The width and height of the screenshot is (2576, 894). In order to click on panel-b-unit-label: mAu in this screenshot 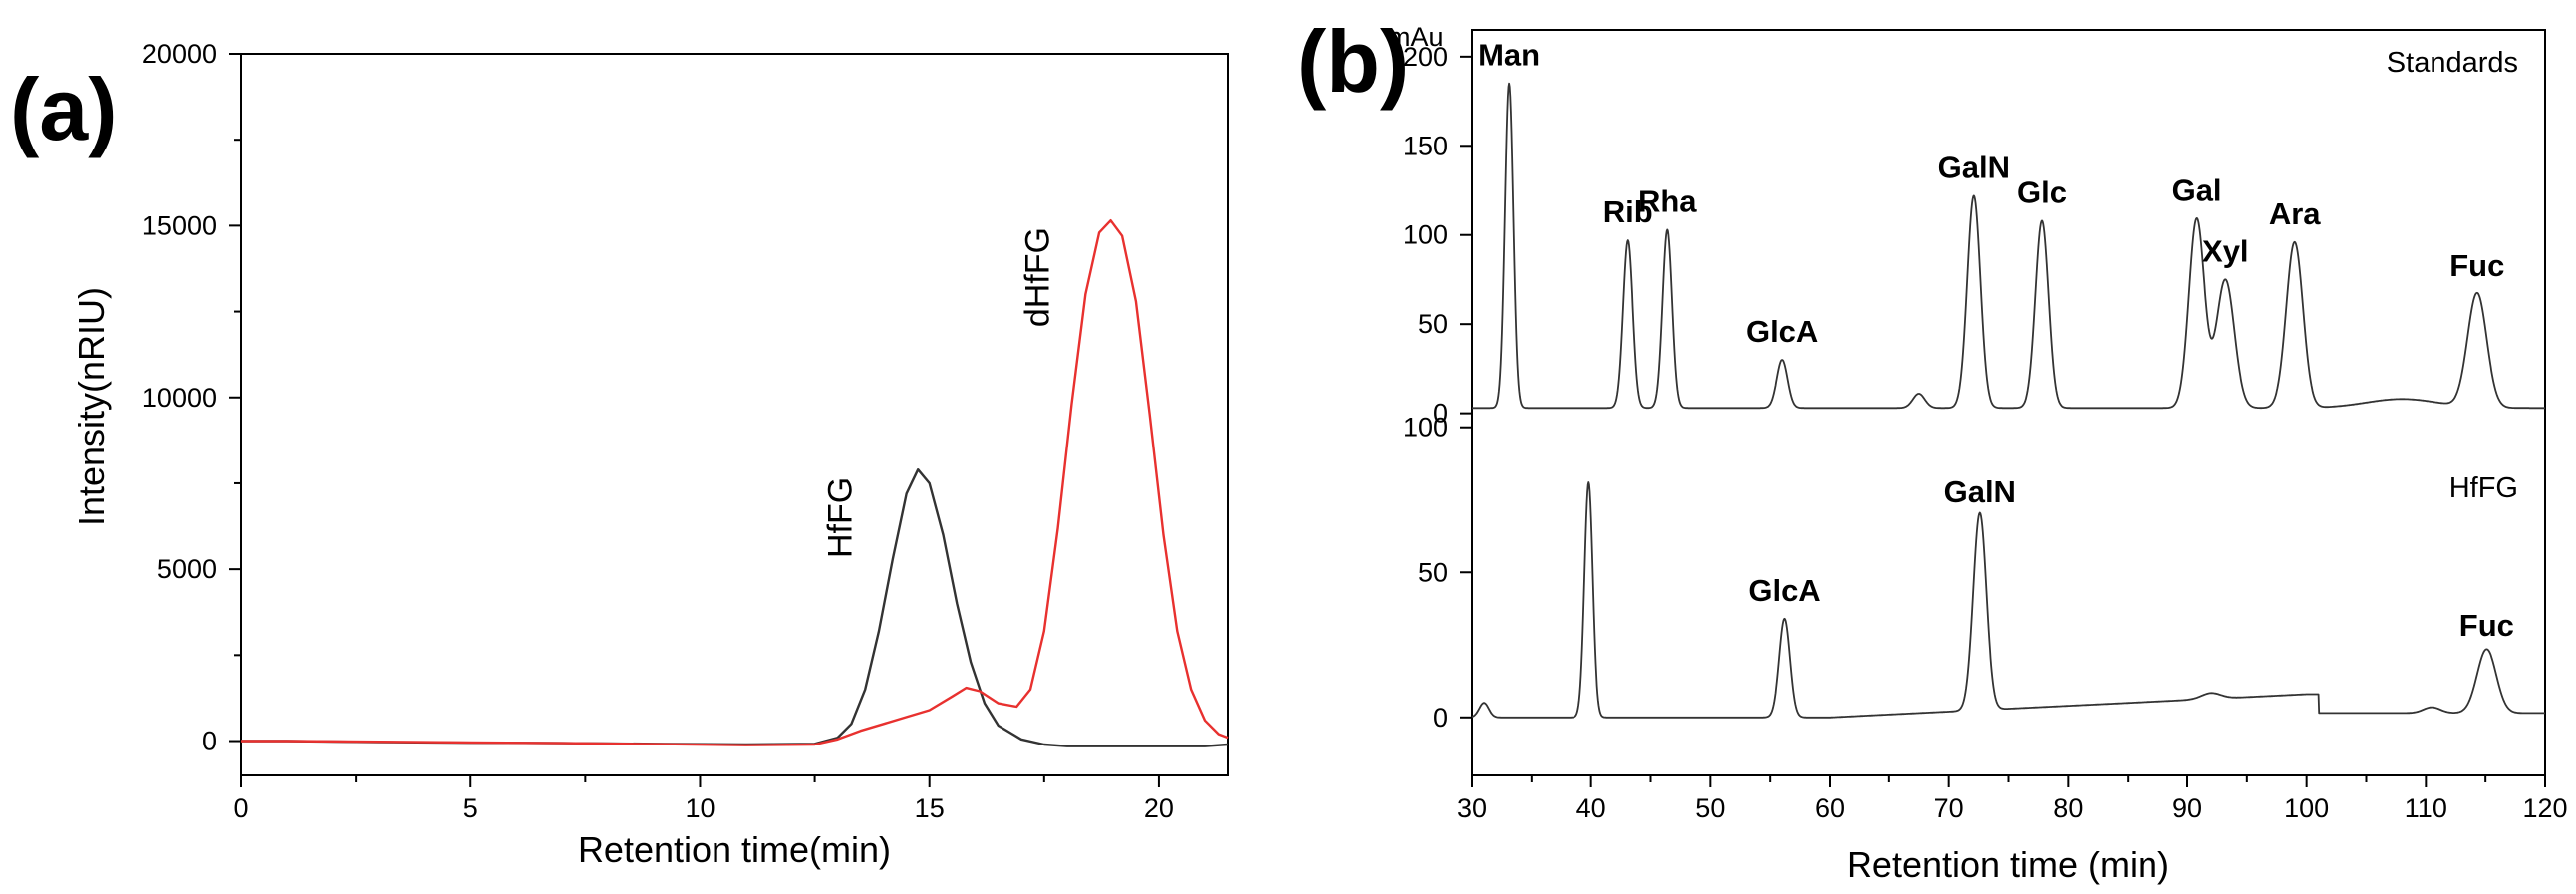, I will do `click(1416, 37)`.